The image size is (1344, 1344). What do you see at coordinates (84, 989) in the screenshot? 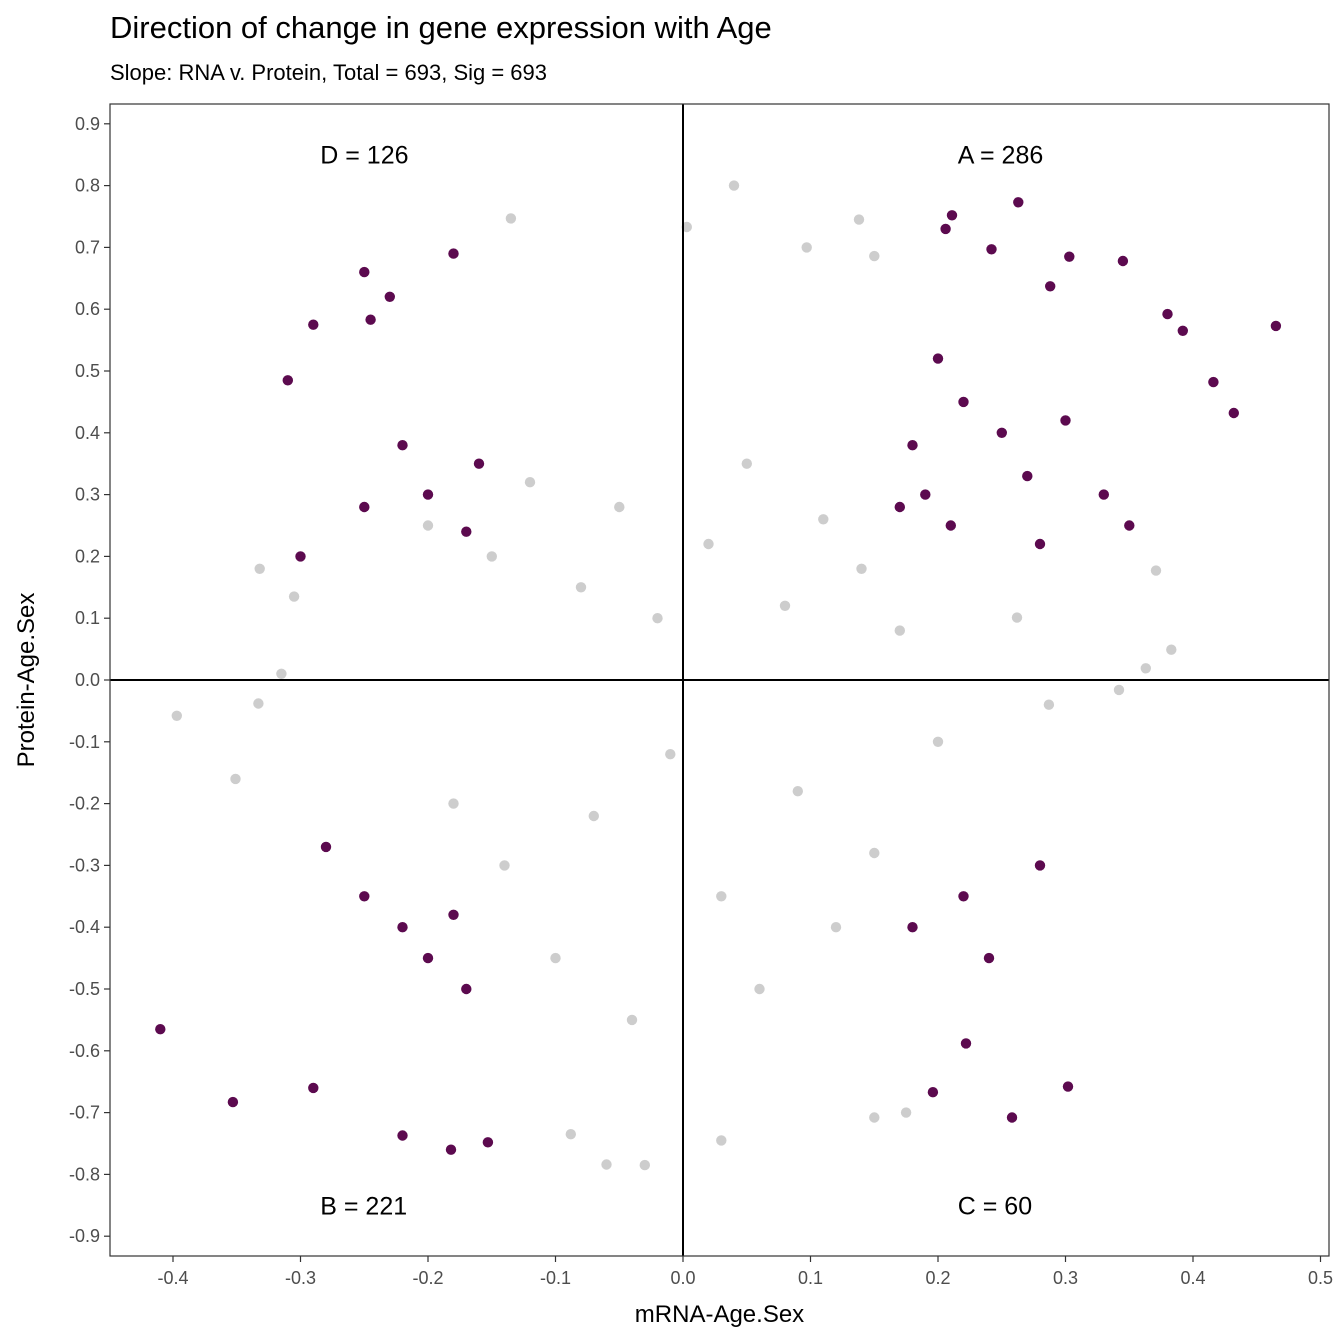
I see `y-tick-label: -0.5` at bounding box center [84, 989].